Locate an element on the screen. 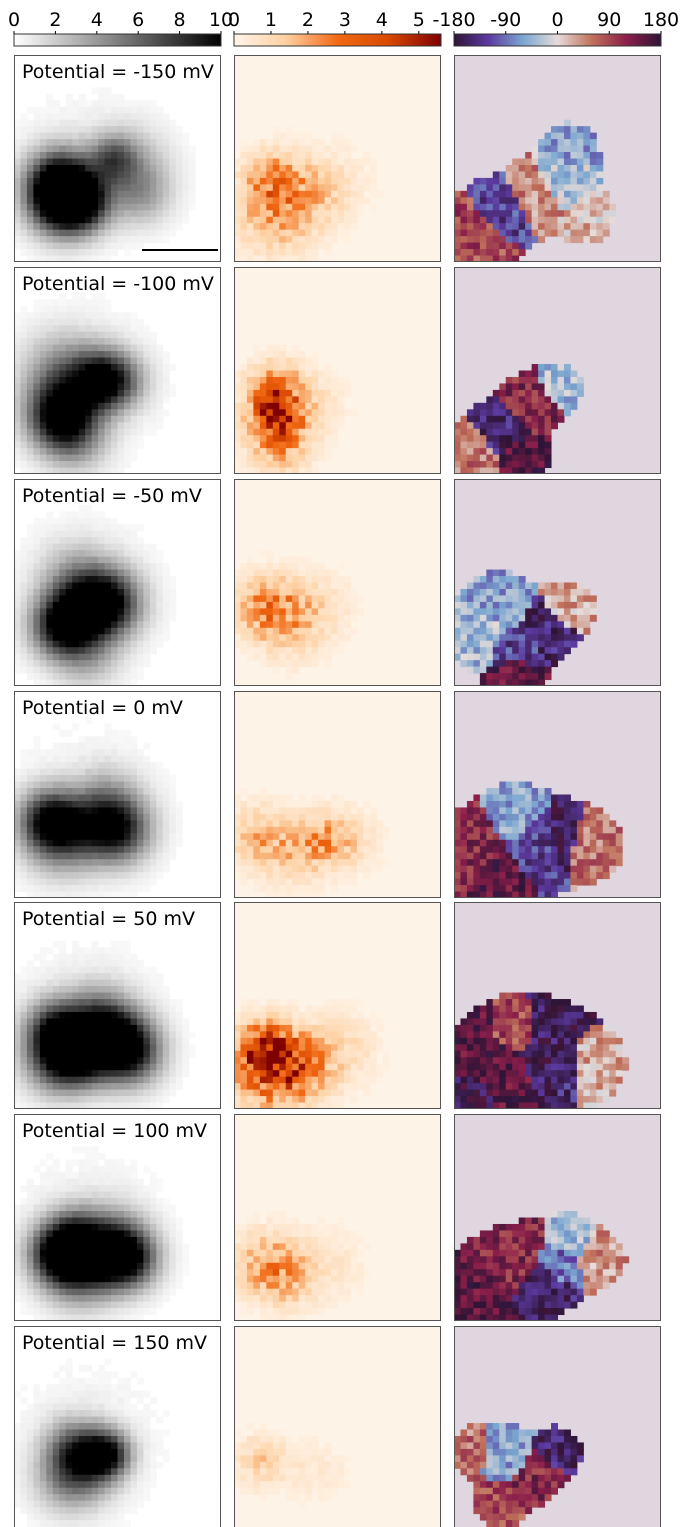 This screenshot has width=683, height=1527. row-label: Potential = 50 mV is located at coordinates (108, 919).